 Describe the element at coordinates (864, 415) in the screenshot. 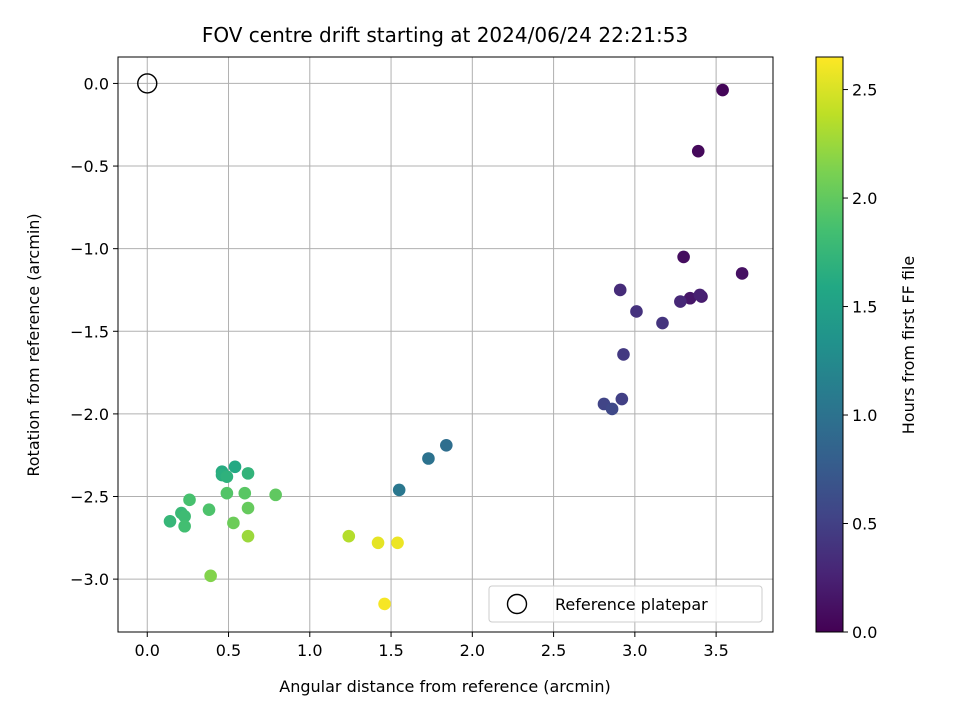

I see `colorbar-tick-label: 1.0` at that location.